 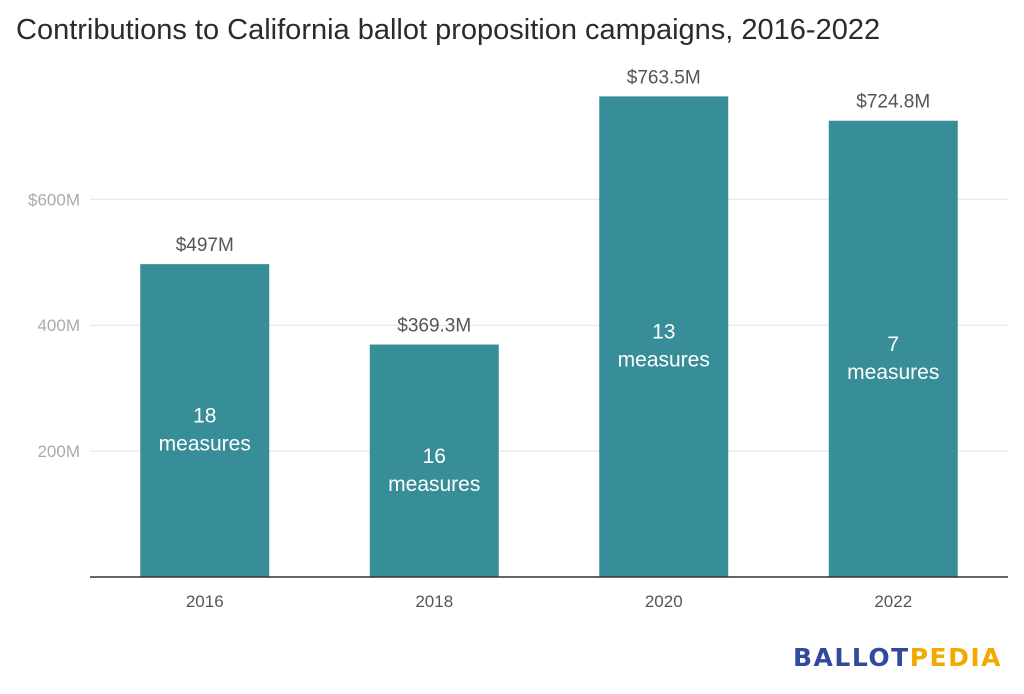 What do you see at coordinates (851, 657) in the screenshot?
I see `logo-part-ballot: BALLOT` at bounding box center [851, 657].